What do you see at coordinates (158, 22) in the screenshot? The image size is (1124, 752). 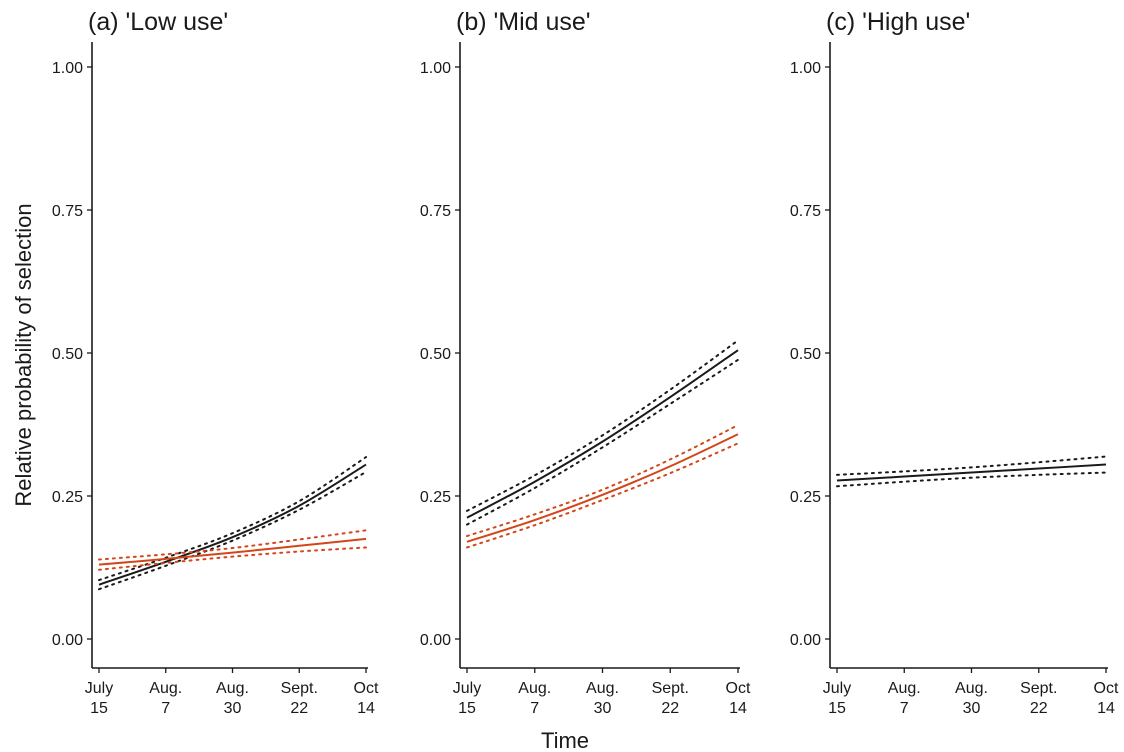 I see `panel-title: (a) 'Low use'` at bounding box center [158, 22].